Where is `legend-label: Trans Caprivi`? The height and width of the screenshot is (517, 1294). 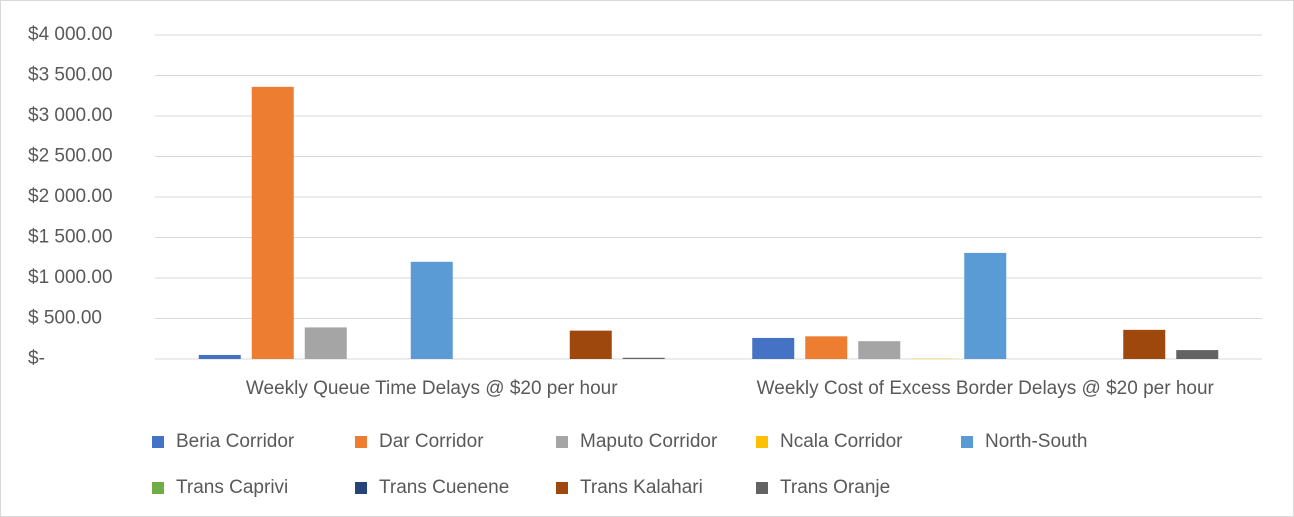
legend-label: Trans Caprivi is located at coordinates (232, 487).